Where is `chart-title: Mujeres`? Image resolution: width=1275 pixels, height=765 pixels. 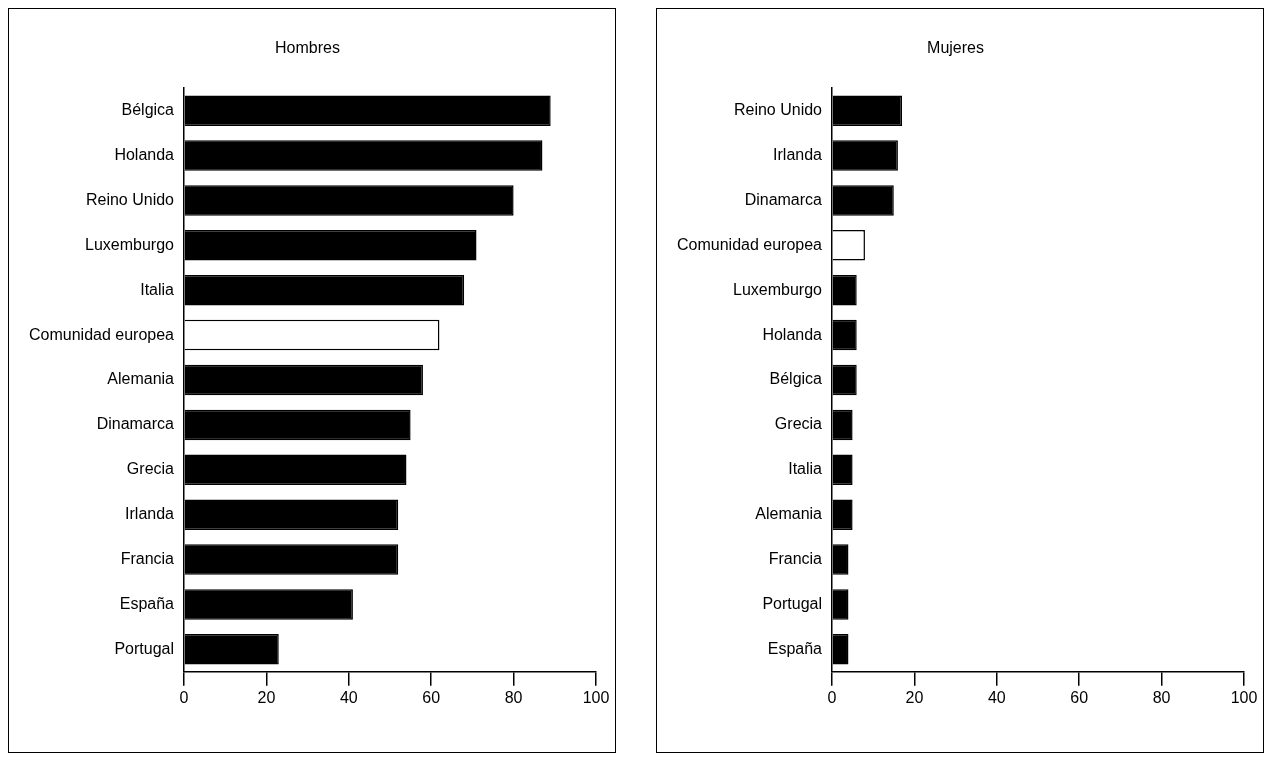
chart-title: Mujeres is located at coordinates (955, 48).